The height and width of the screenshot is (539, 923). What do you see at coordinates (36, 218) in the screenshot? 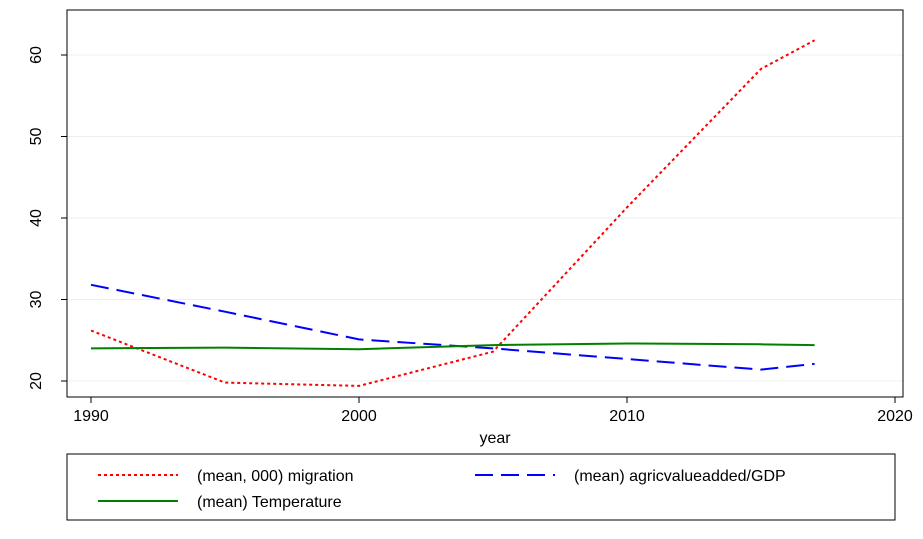
I see `y-tick-label: 40` at bounding box center [36, 218].